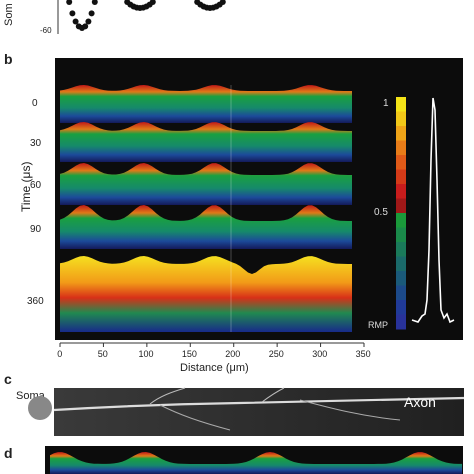 This screenshot has height=474, width=474. What do you see at coordinates (146, 354) in the screenshot?
I see `distance-tick-label: 100` at bounding box center [146, 354].